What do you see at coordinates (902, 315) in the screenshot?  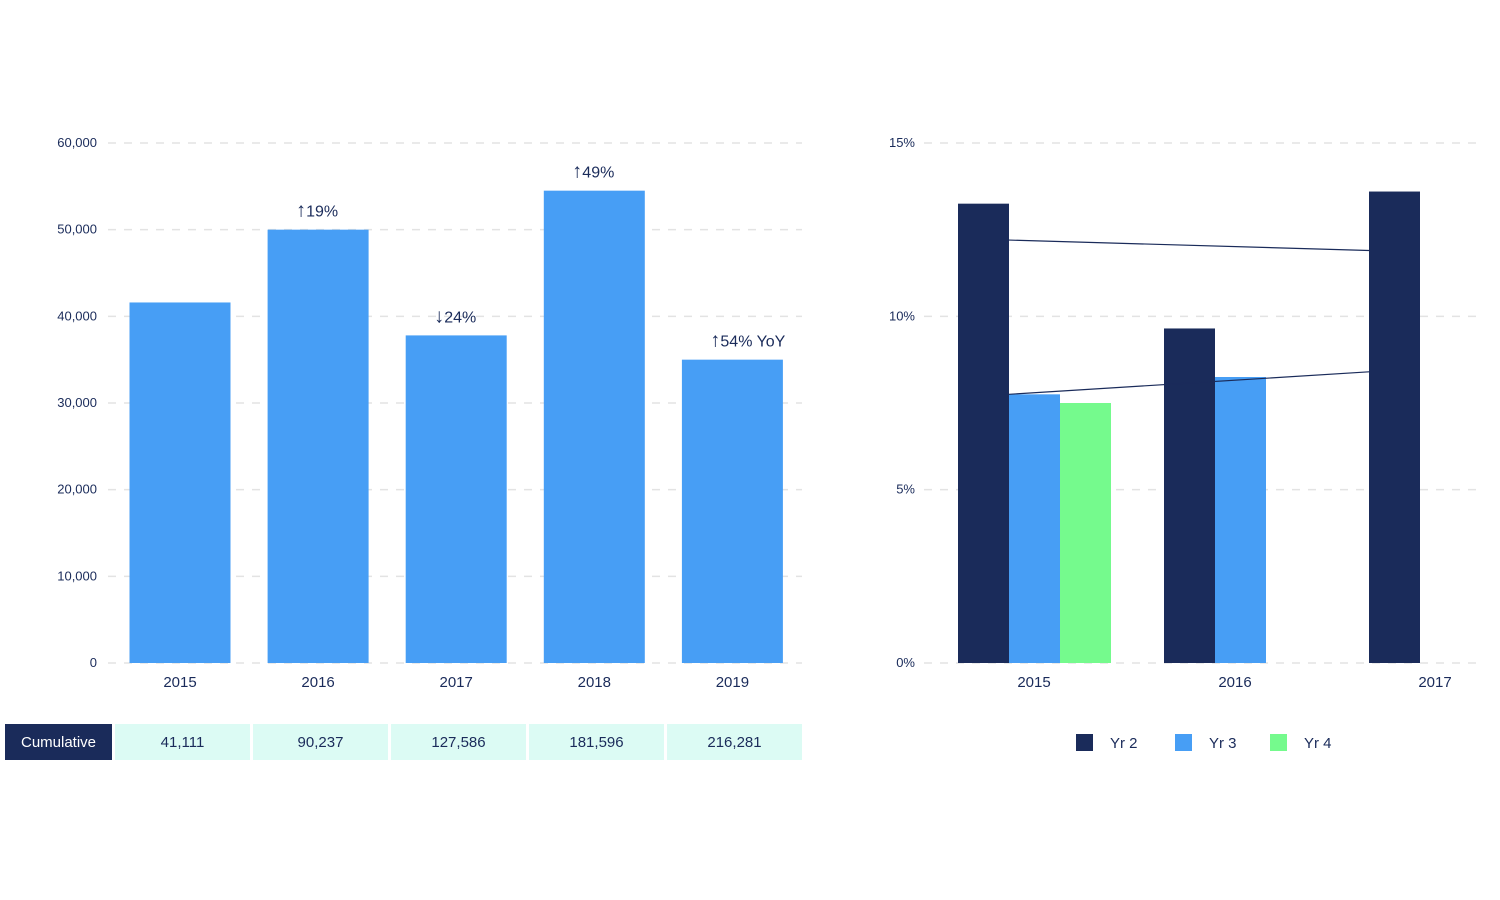 I see `y-tick-label: 10%` at bounding box center [902, 315].